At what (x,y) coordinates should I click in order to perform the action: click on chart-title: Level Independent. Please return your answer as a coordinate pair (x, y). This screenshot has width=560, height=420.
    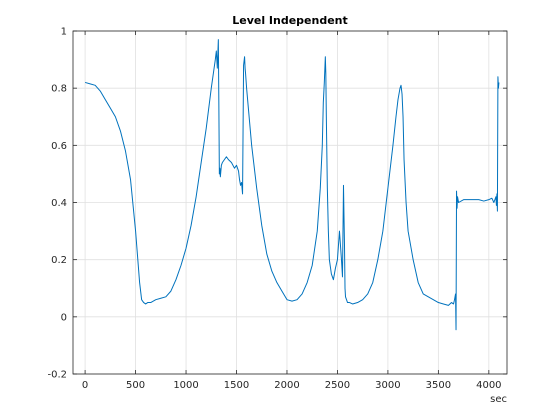
    Looking at the image, I should click on (290, 20).